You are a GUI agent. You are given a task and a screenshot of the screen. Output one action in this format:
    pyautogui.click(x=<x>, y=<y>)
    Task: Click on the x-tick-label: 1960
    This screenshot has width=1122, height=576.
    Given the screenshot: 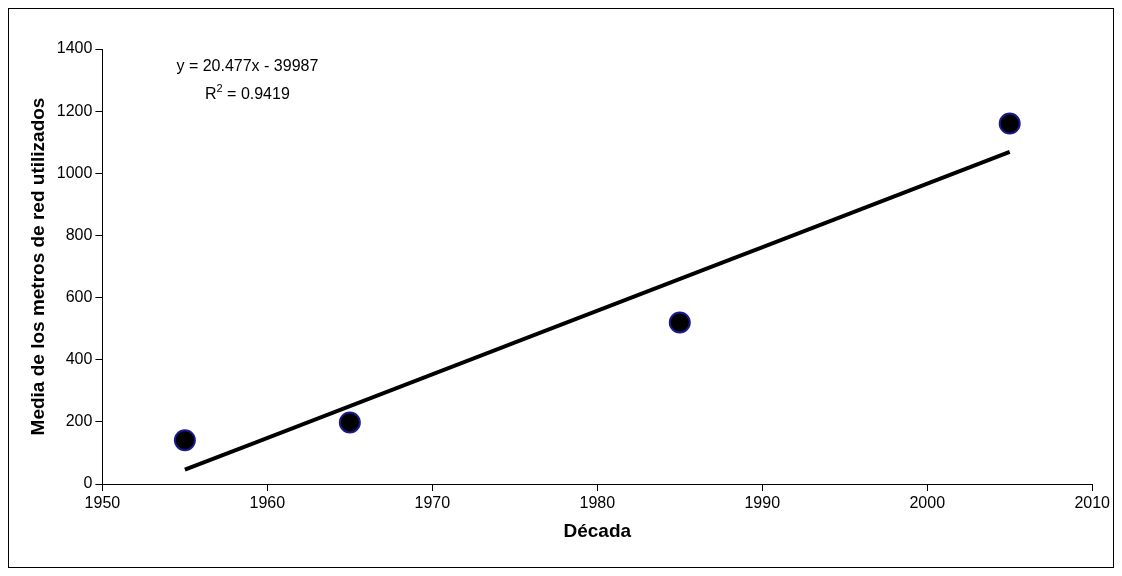 What is the action you would take?
    pyautogui.click(x=267, y=503)
    